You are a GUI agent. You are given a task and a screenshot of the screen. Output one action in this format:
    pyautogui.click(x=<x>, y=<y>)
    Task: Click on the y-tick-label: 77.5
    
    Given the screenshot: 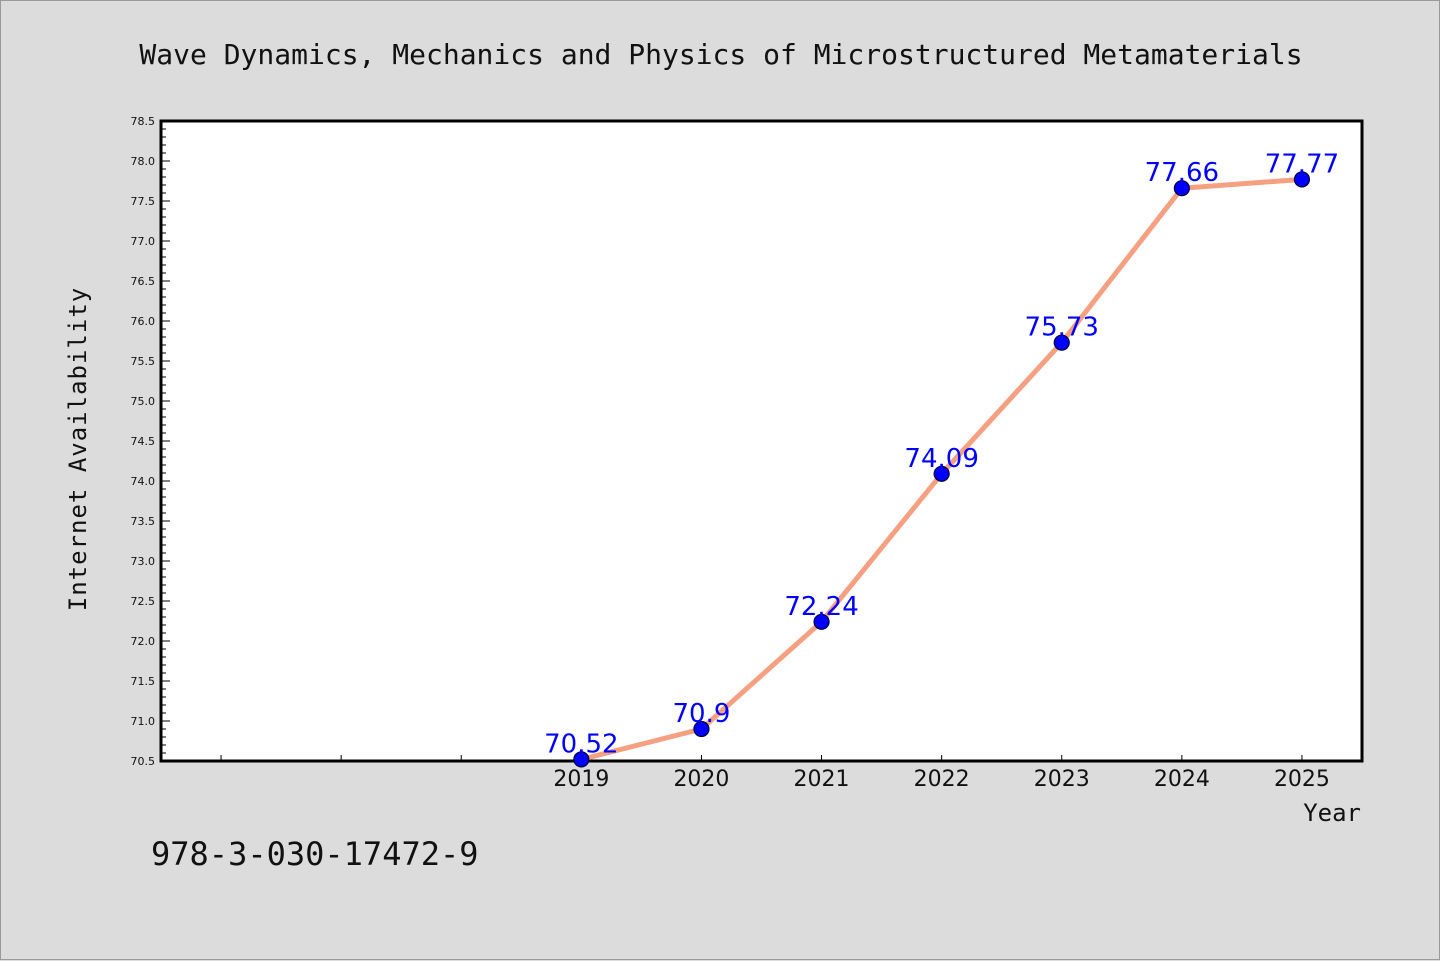 What is the action you would take?
    pyautogui.click(x=143, y=201)
    